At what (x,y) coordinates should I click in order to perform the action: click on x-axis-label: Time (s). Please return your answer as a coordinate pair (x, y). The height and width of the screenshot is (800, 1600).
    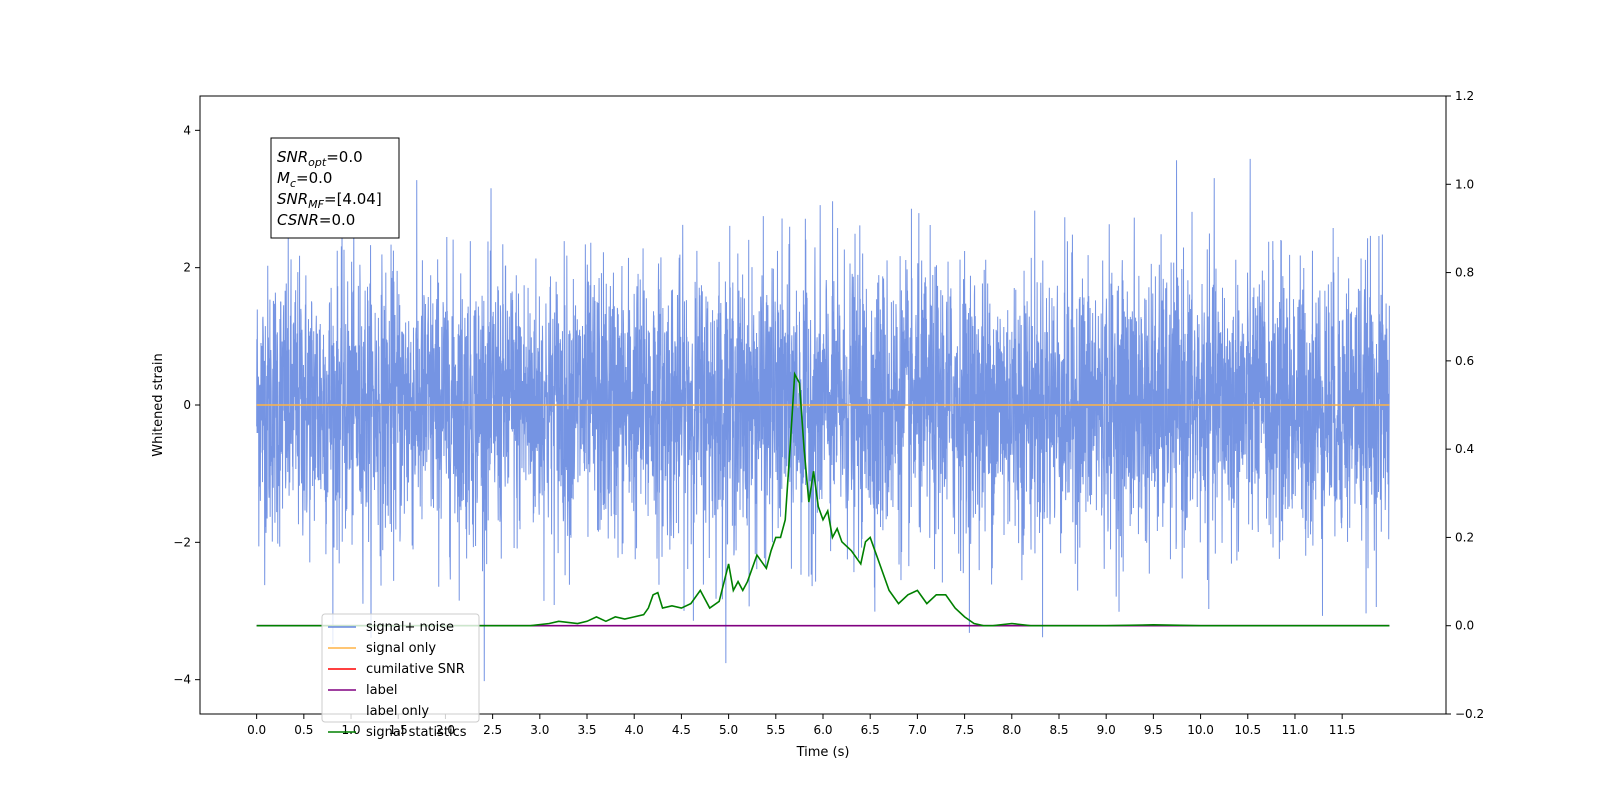
    Looking at the image, I should click on (823, 752).